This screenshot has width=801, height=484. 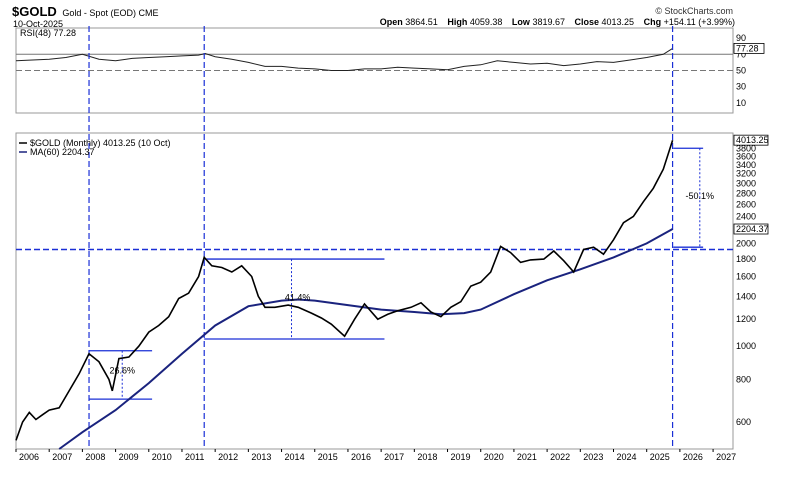 I want to click on price-last-value: 4013.25, so click(x=752, y=140).